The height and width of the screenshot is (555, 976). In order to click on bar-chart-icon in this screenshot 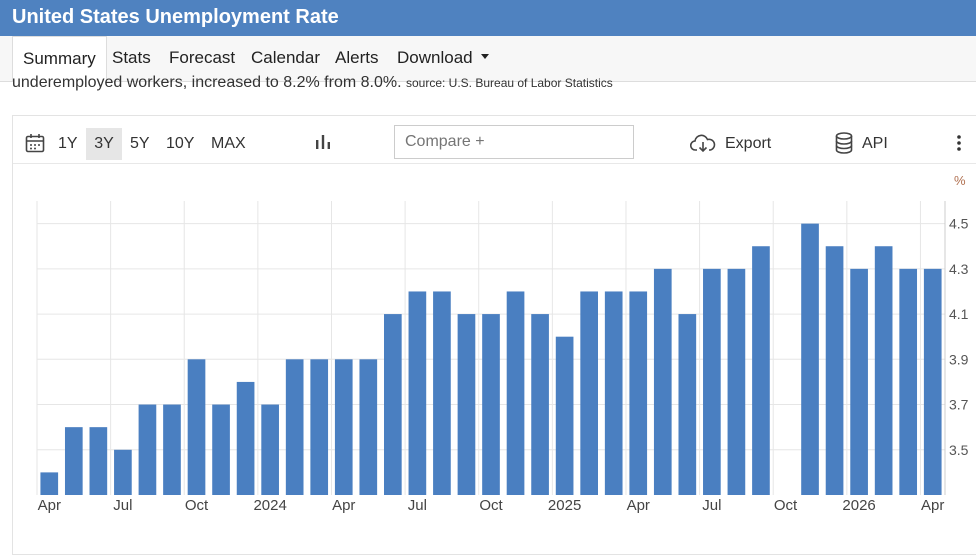, I will do `click(323, 142)`.